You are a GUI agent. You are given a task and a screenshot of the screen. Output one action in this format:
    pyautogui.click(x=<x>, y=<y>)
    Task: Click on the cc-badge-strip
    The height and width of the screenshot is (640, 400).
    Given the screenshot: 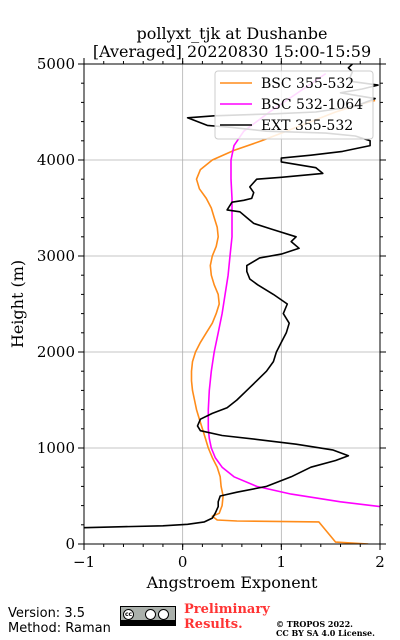 What is the action you would take?
    pyautogui.click(x=148, y=622)
    